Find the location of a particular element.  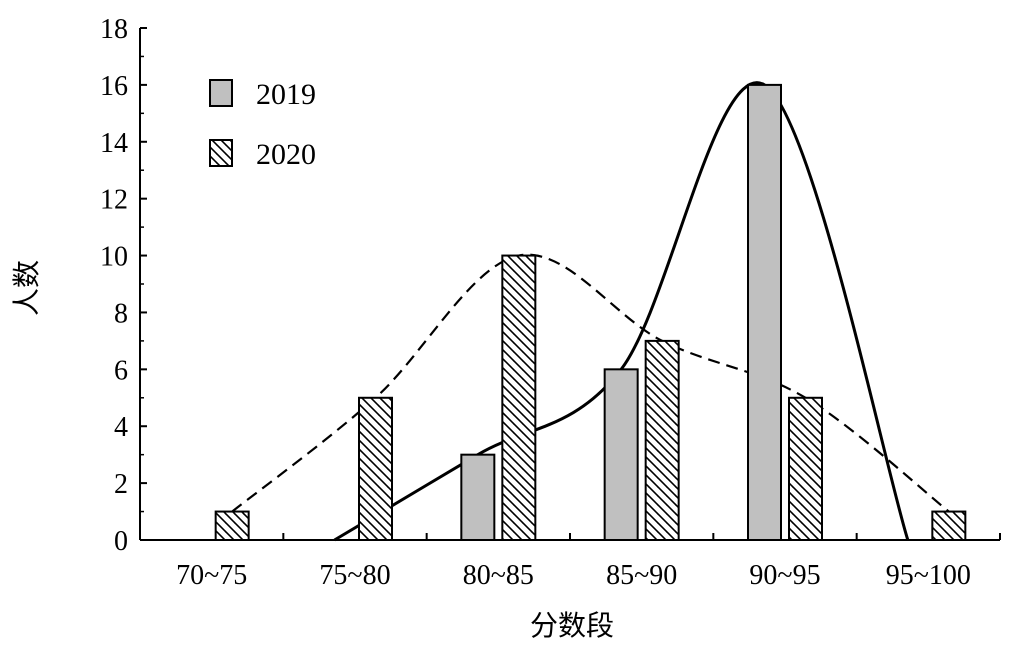

y-tick-label: 12 is located at coordinates (114, 200).